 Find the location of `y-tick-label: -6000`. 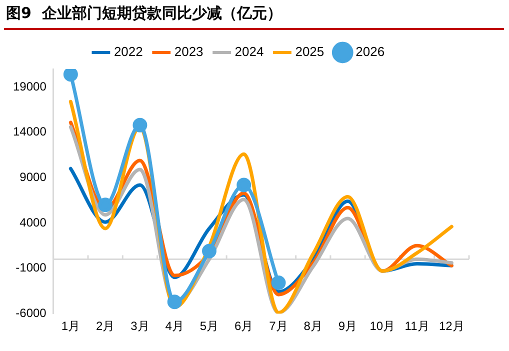

y-tick-label: -6000 is located at coordinates (31, 313).